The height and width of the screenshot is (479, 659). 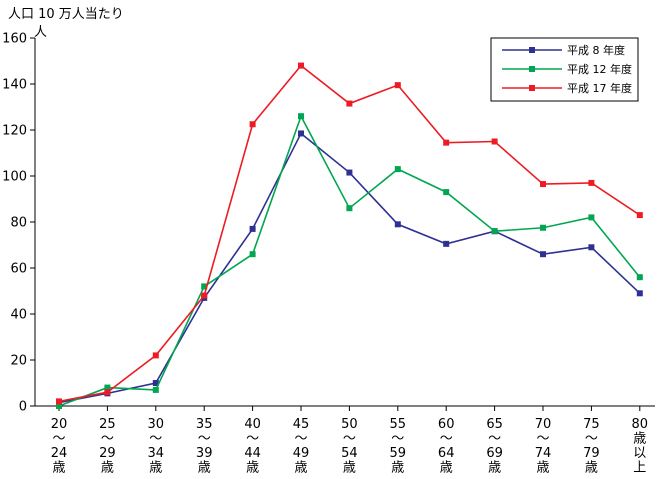 I want to click on y-tick-label: 80, so click(x=18, y=223).